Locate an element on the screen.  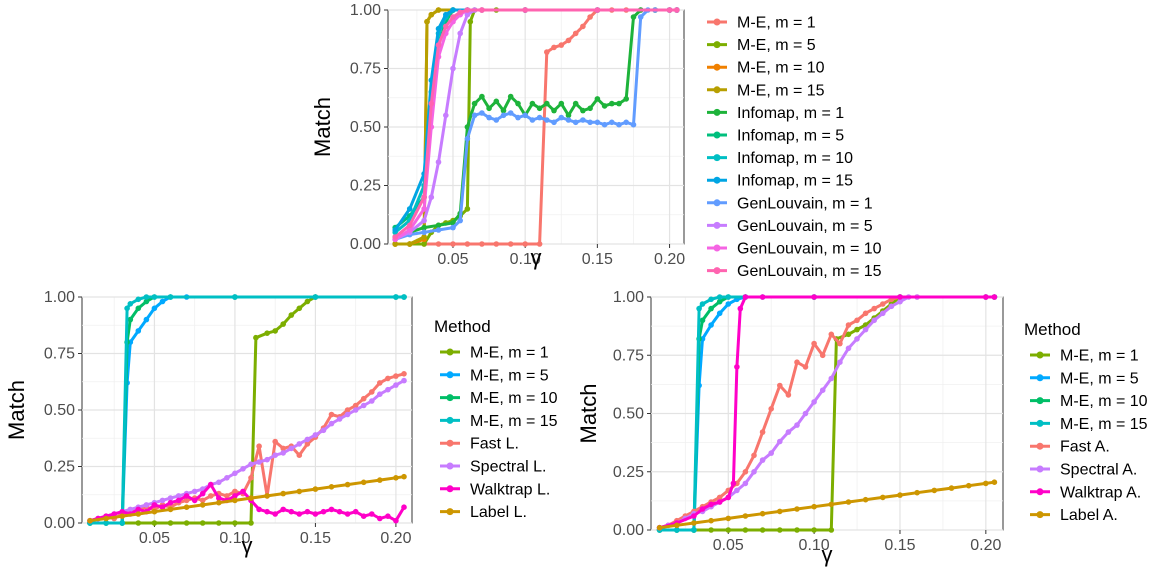
legend-label: M-E, m = 10 is located at coordinates (514, 398).